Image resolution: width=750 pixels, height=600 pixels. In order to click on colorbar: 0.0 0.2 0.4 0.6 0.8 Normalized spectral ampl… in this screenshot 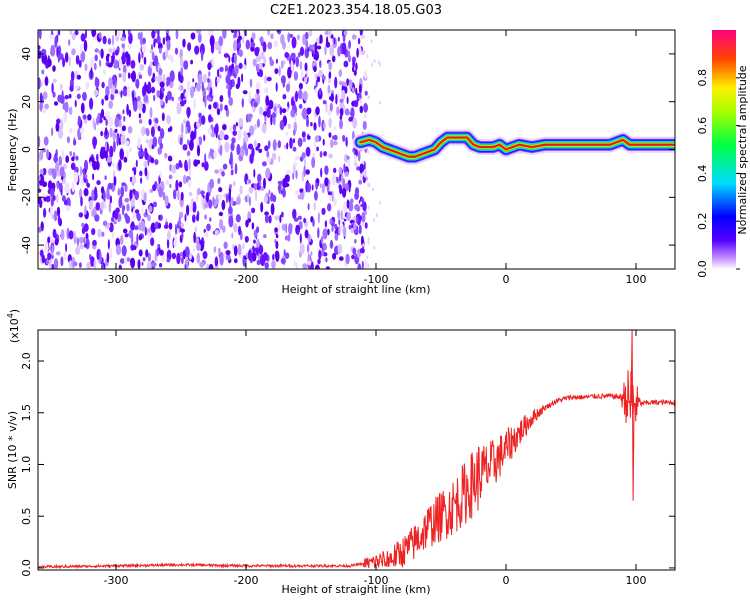, I will do `click(722, 154)`.